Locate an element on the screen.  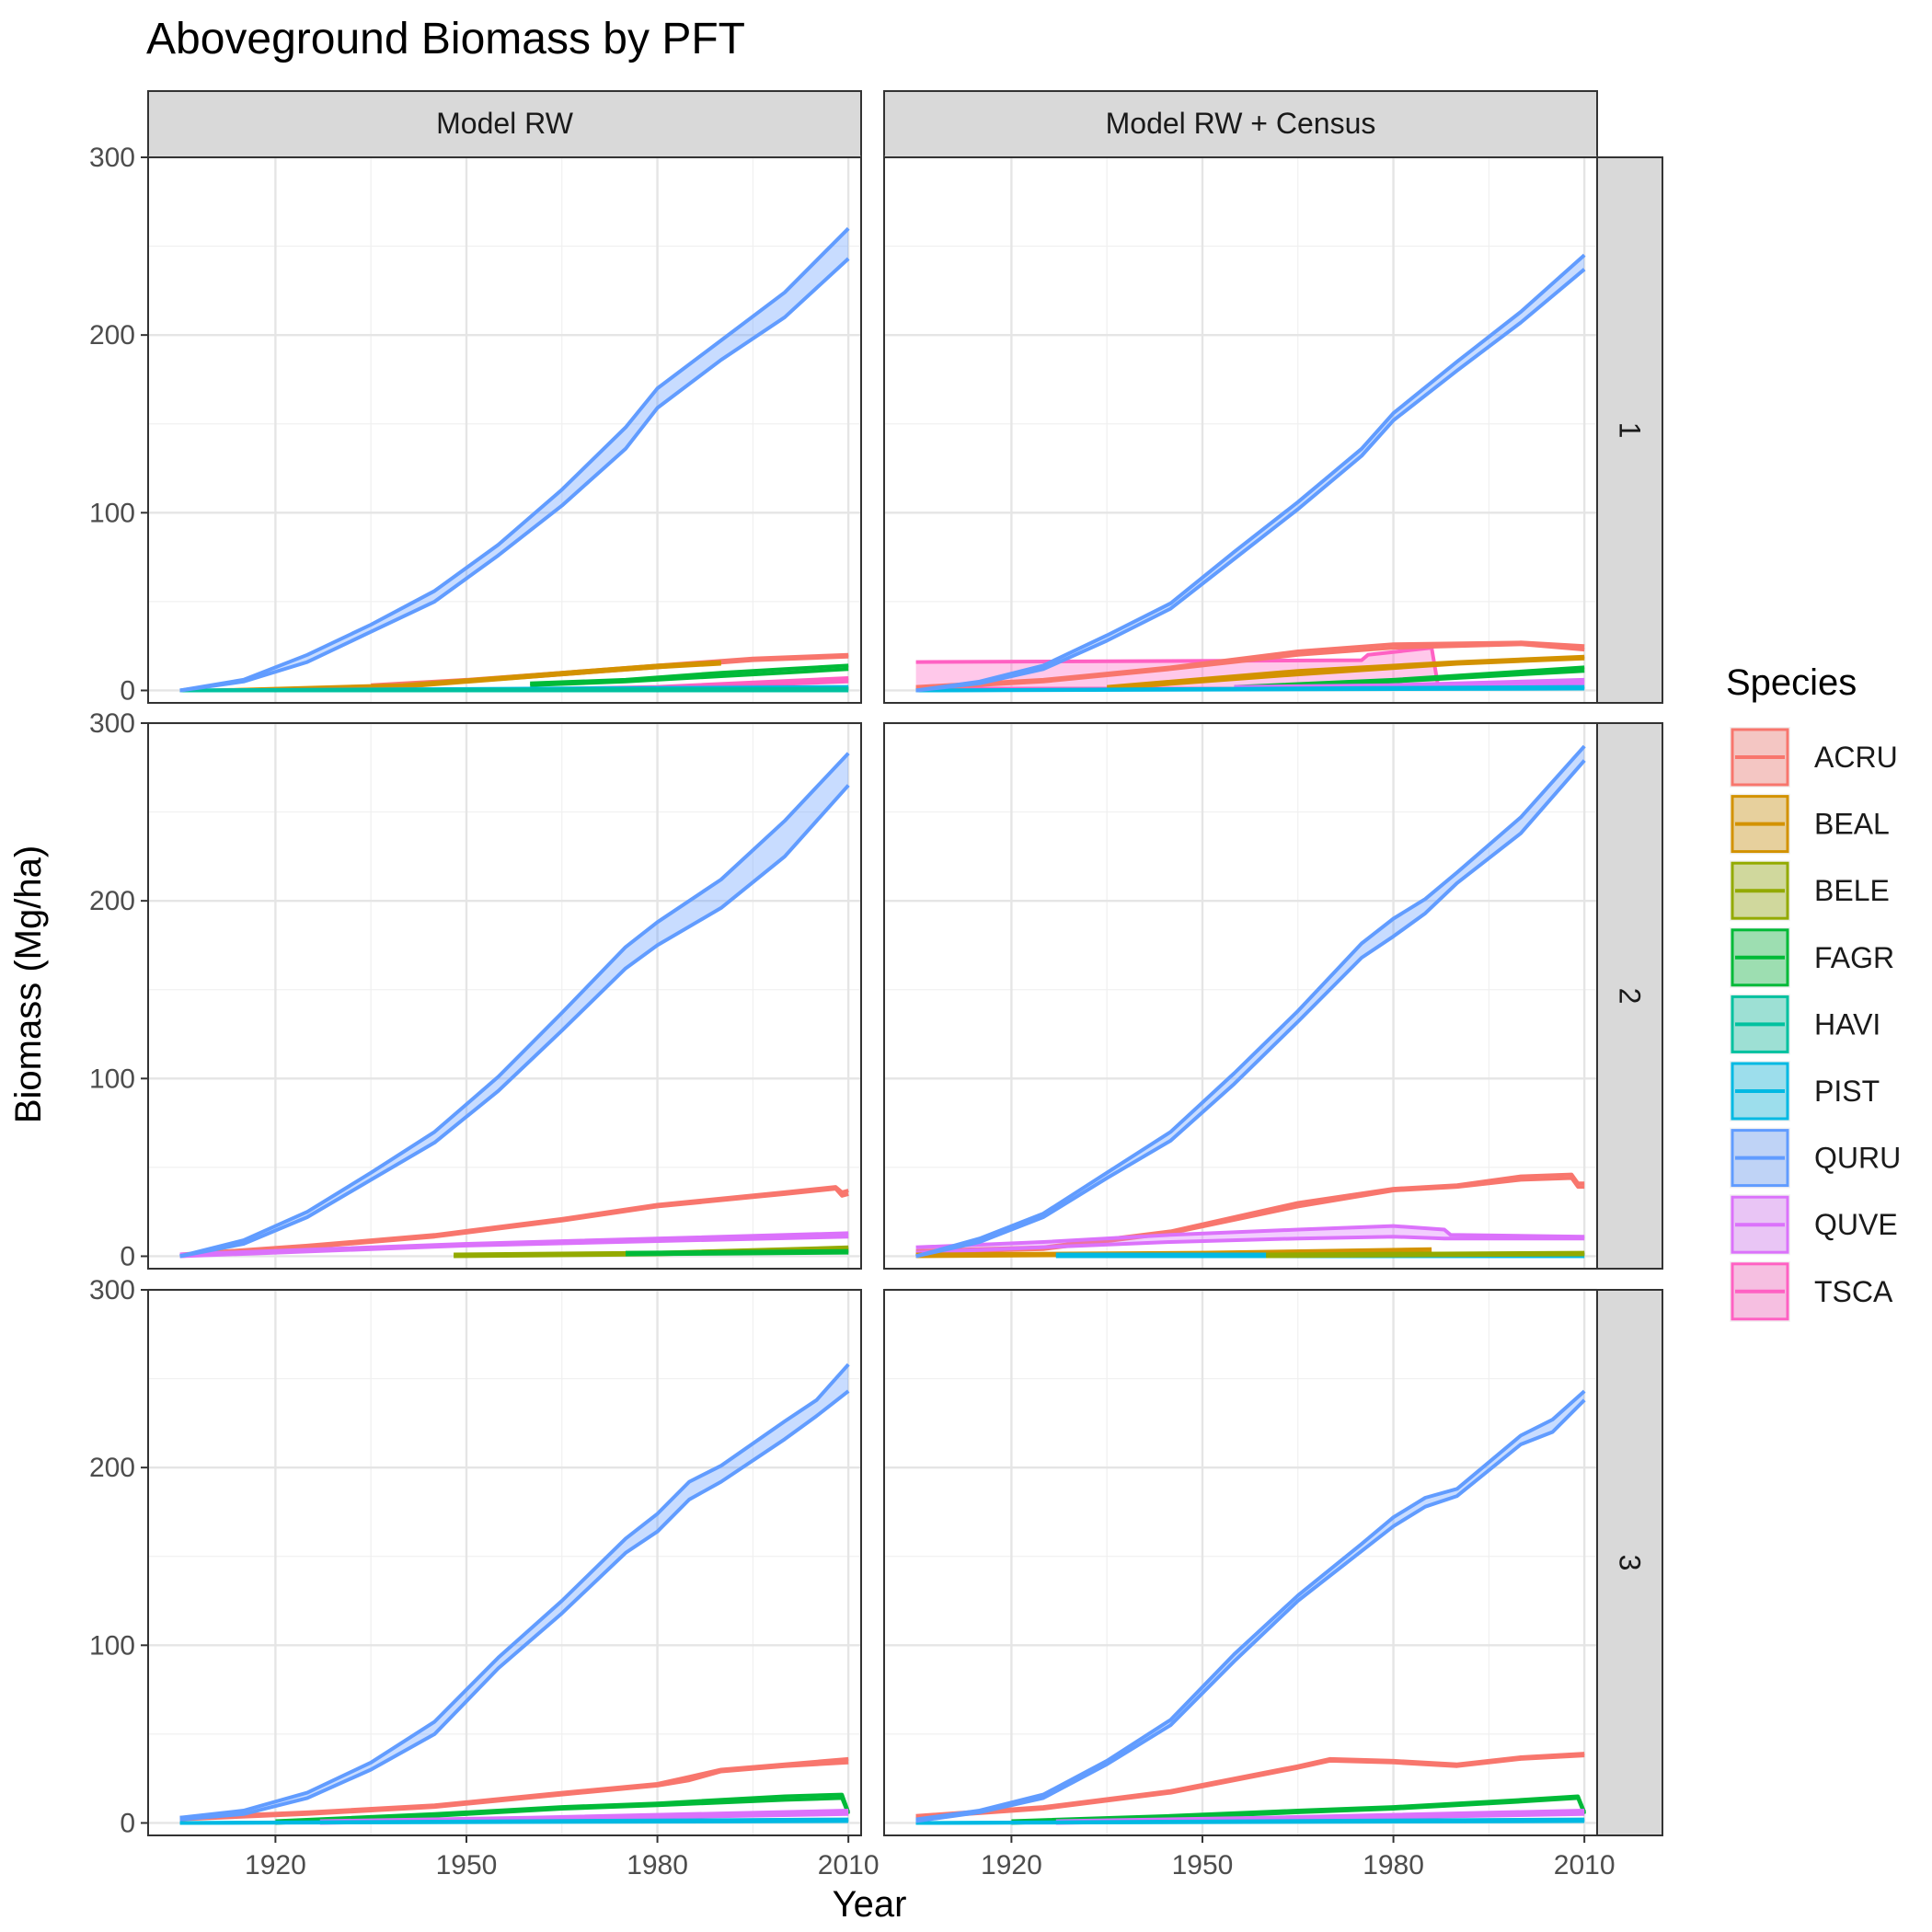
row-strip-label: 3 is located at coordinates (1630, 1563).